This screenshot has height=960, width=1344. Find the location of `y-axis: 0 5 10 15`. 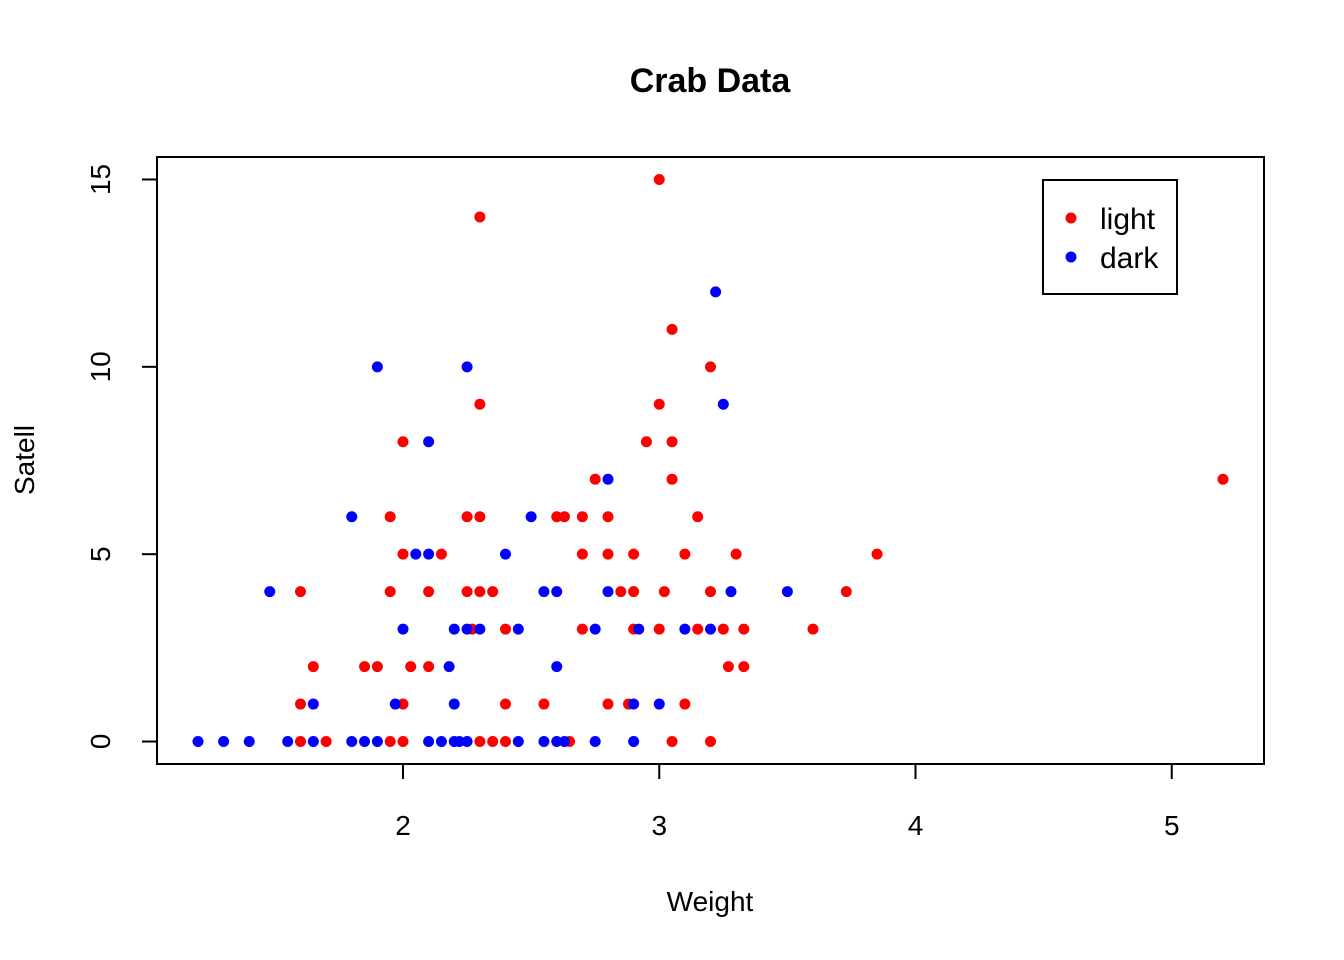

y-axis: 0 5 10 15 is located at coordinates (121, 456).